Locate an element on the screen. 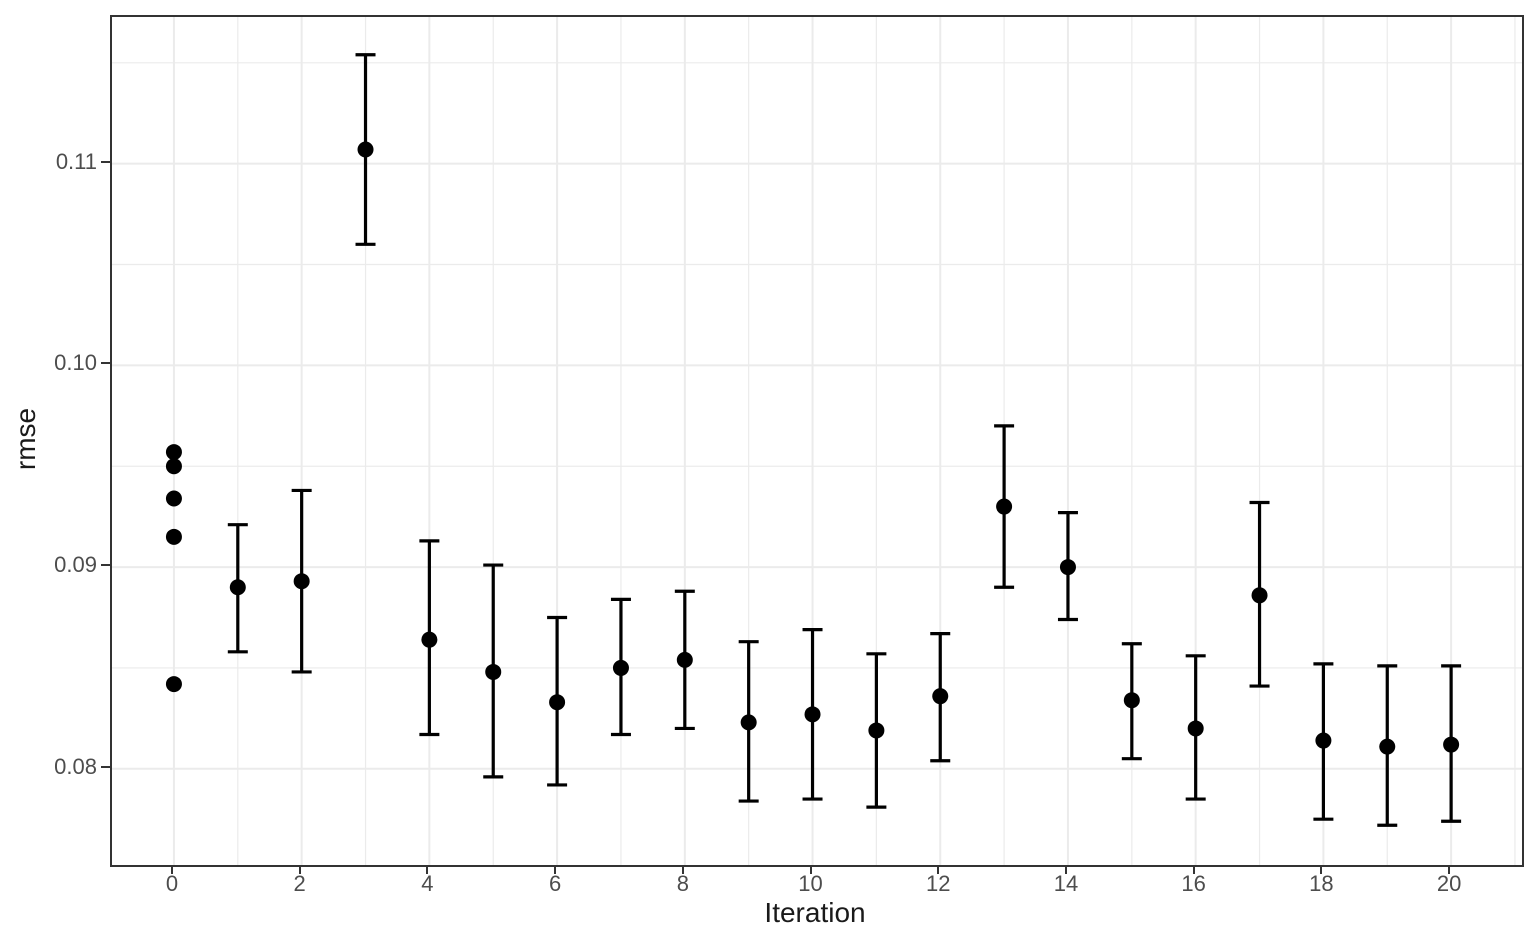 The width and height of the screenshot is (1536, 949). x-tick-label: 4 is located at coordinates (427, 883).